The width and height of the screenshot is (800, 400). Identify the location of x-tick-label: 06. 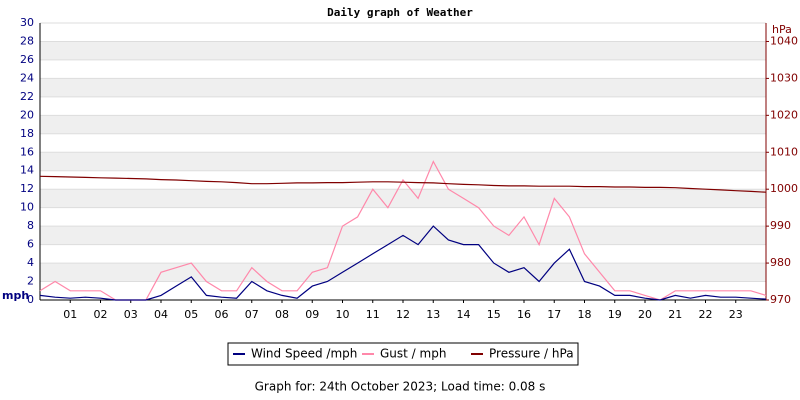
(222, 314).